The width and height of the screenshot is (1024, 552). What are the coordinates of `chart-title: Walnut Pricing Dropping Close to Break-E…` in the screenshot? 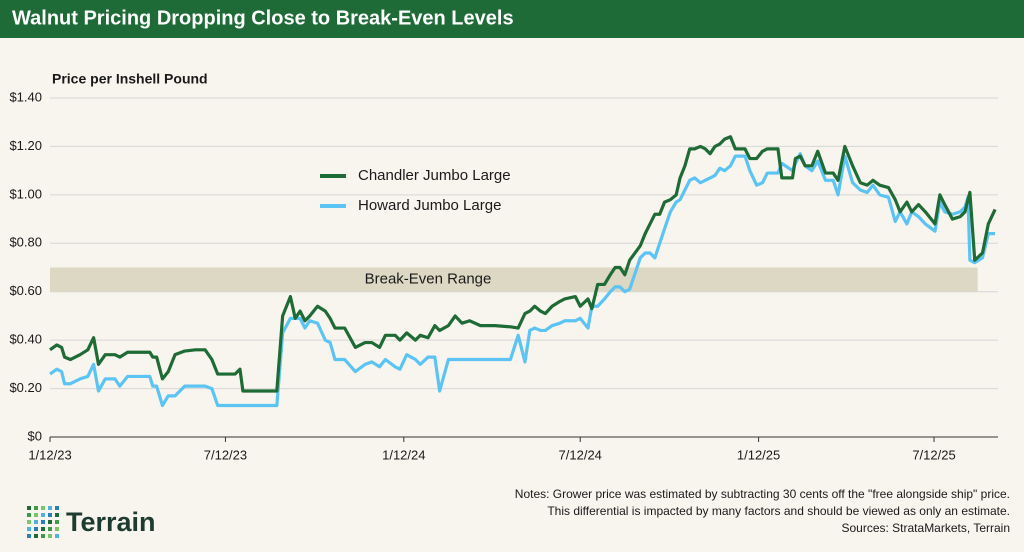 It's located at (263, 18).